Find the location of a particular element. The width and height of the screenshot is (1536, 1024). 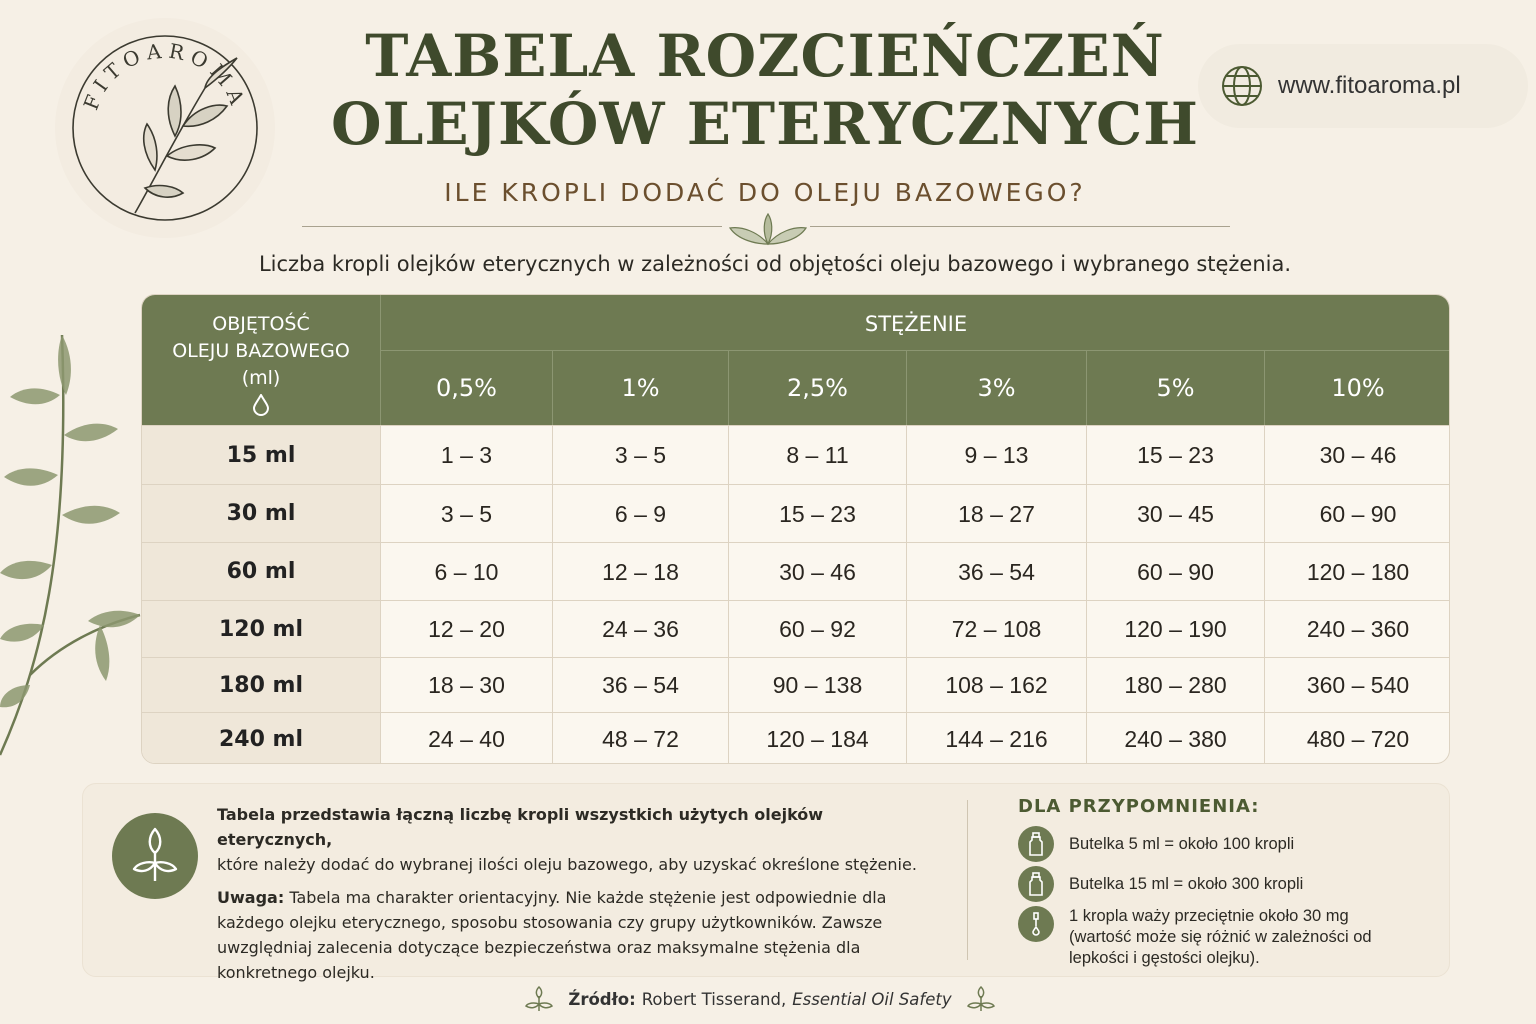

reminder-item: Butelka 15 ml = około 300 kropli is located at coordinates (1160, 884).